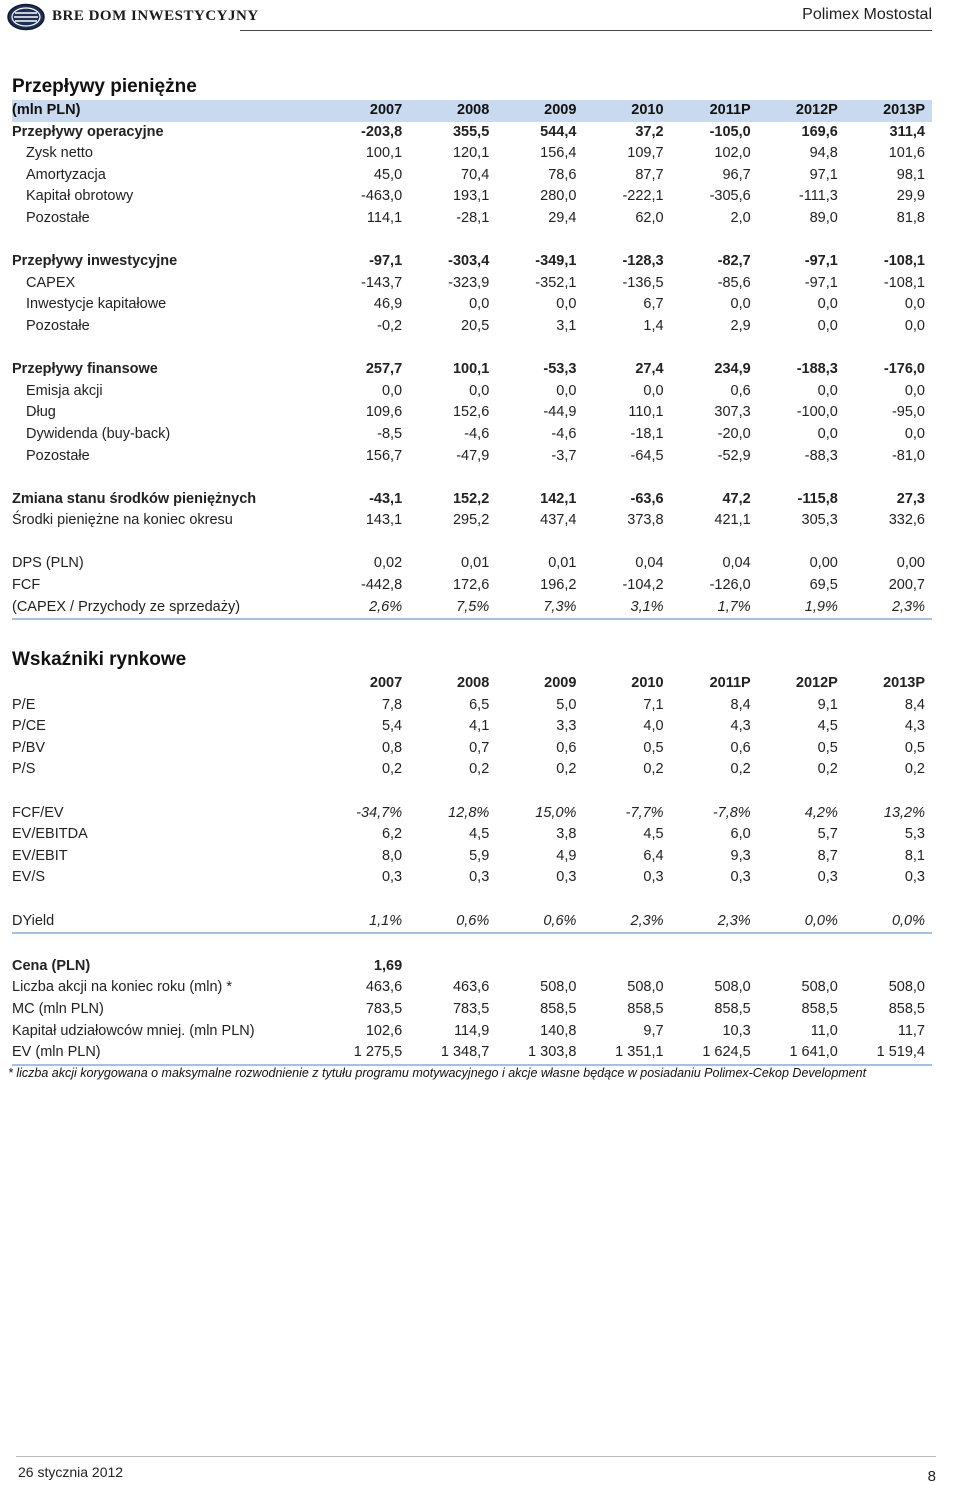  Describe the element at coordinates (558, 585) in the screenshot. I see `table-cell: 196,2` at that location.